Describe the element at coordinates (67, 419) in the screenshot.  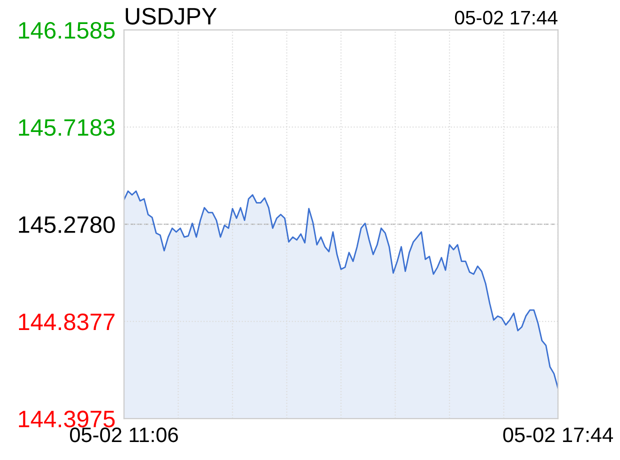
I see `y-tick-label: 144.3975` at that location.